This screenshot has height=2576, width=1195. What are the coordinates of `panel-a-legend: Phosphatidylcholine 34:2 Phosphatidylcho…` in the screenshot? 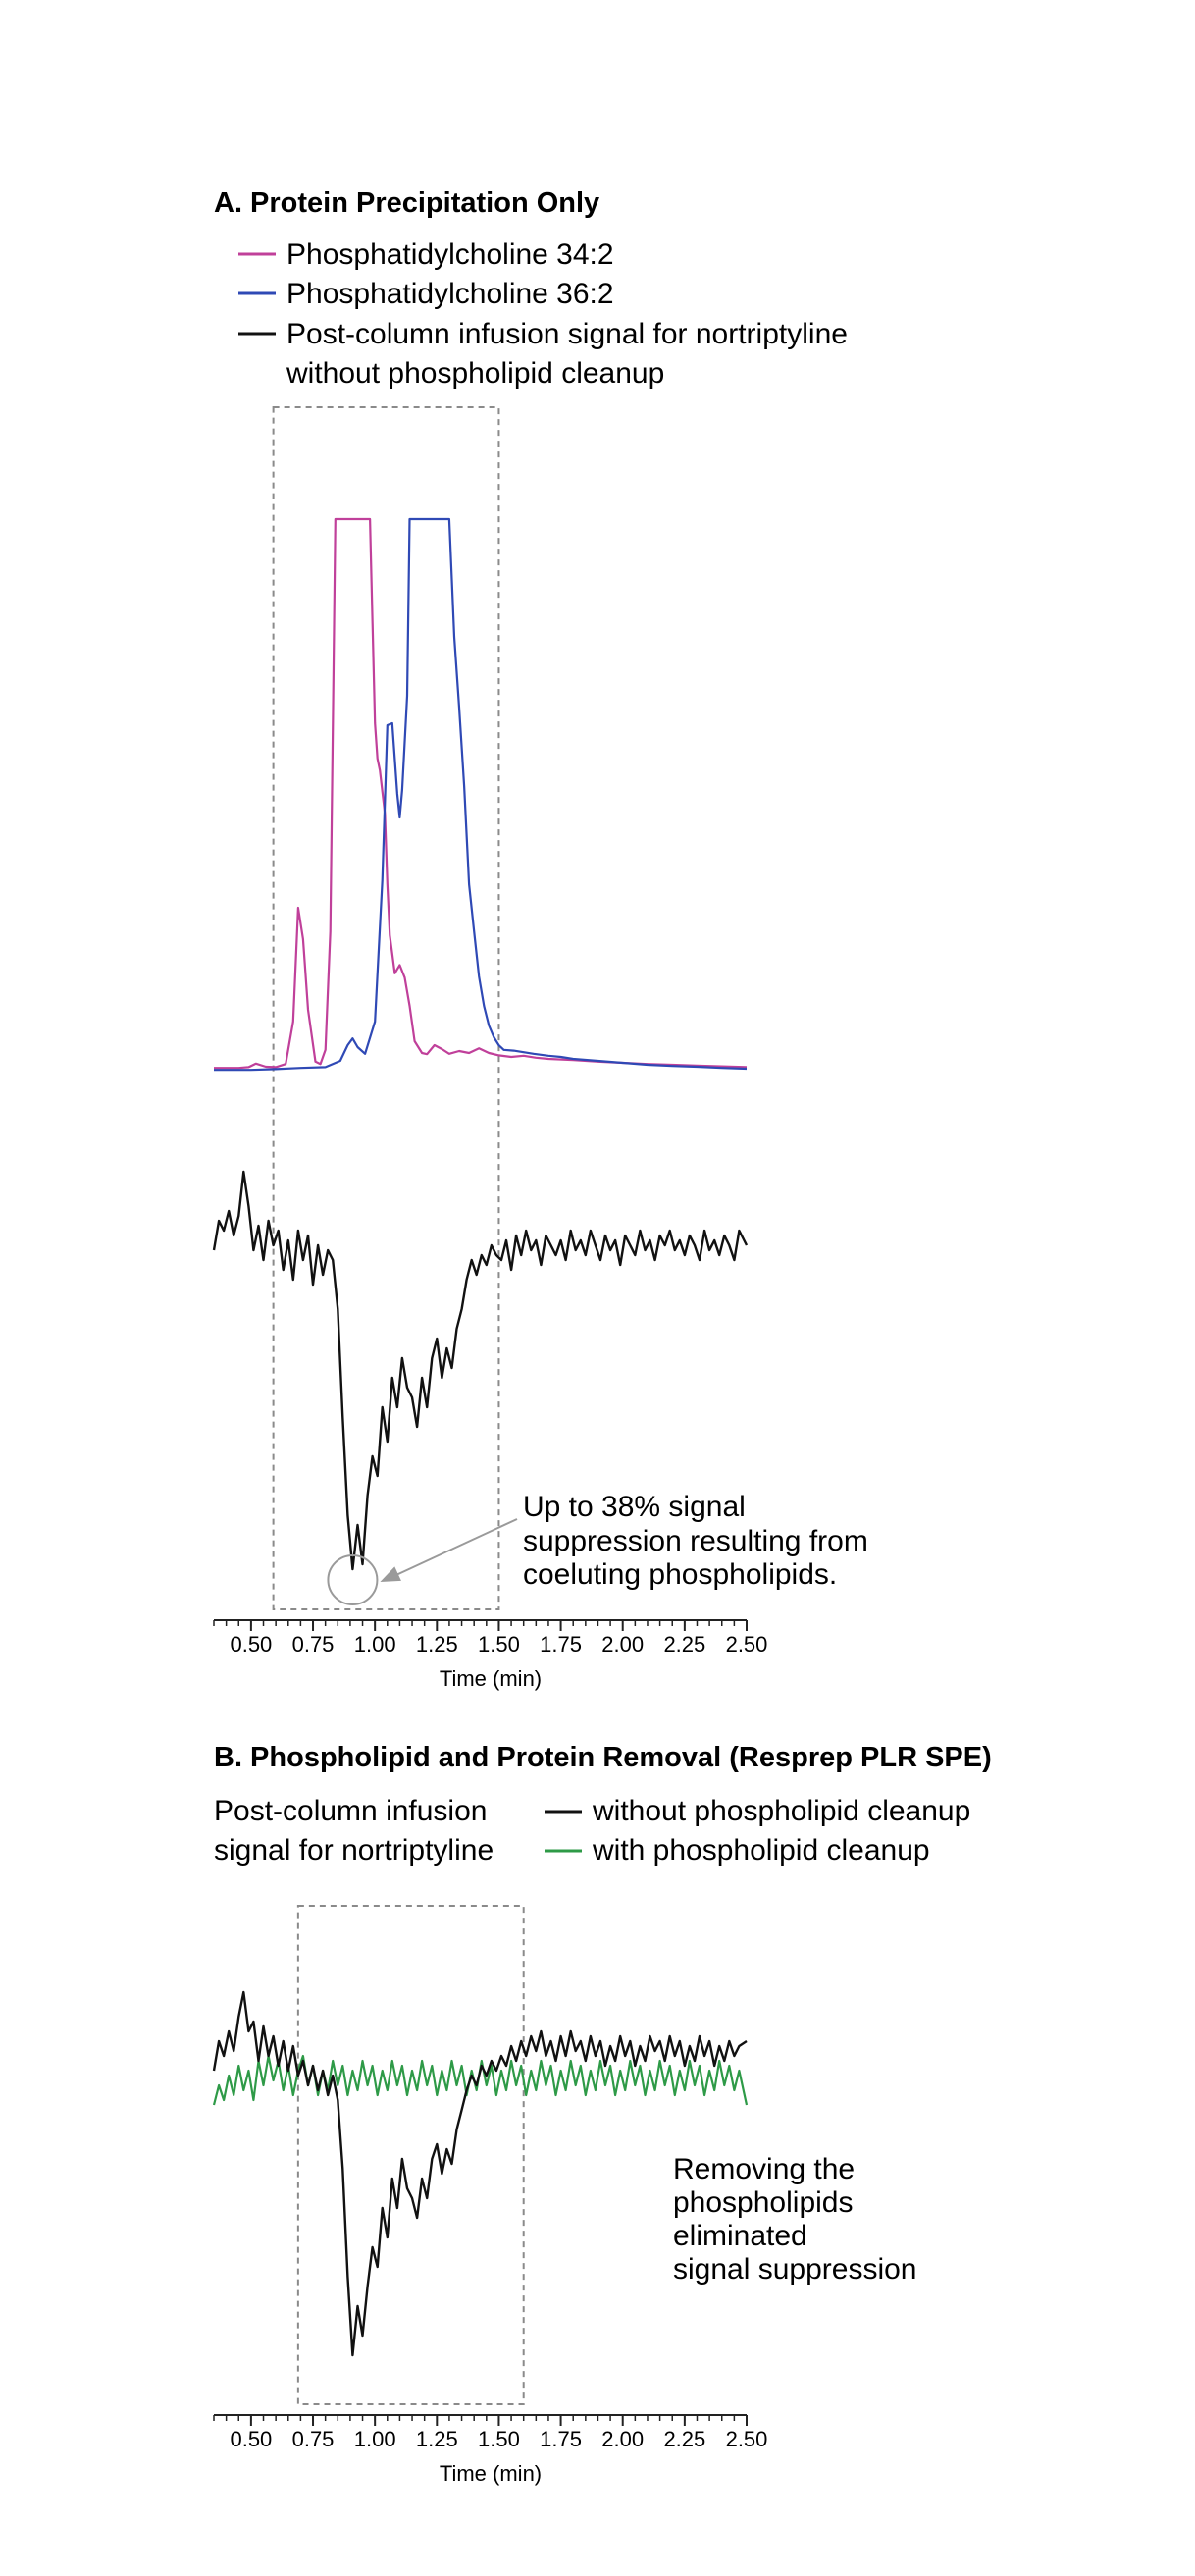 It's located at (543, 314).